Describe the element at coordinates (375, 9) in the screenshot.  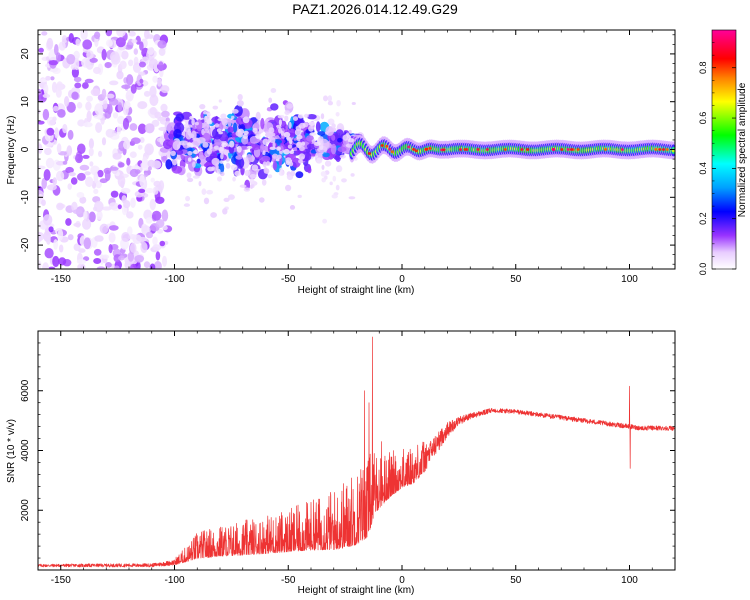
I see `chart-title: PAZ1.2026.014.12.49.G29` at that location.